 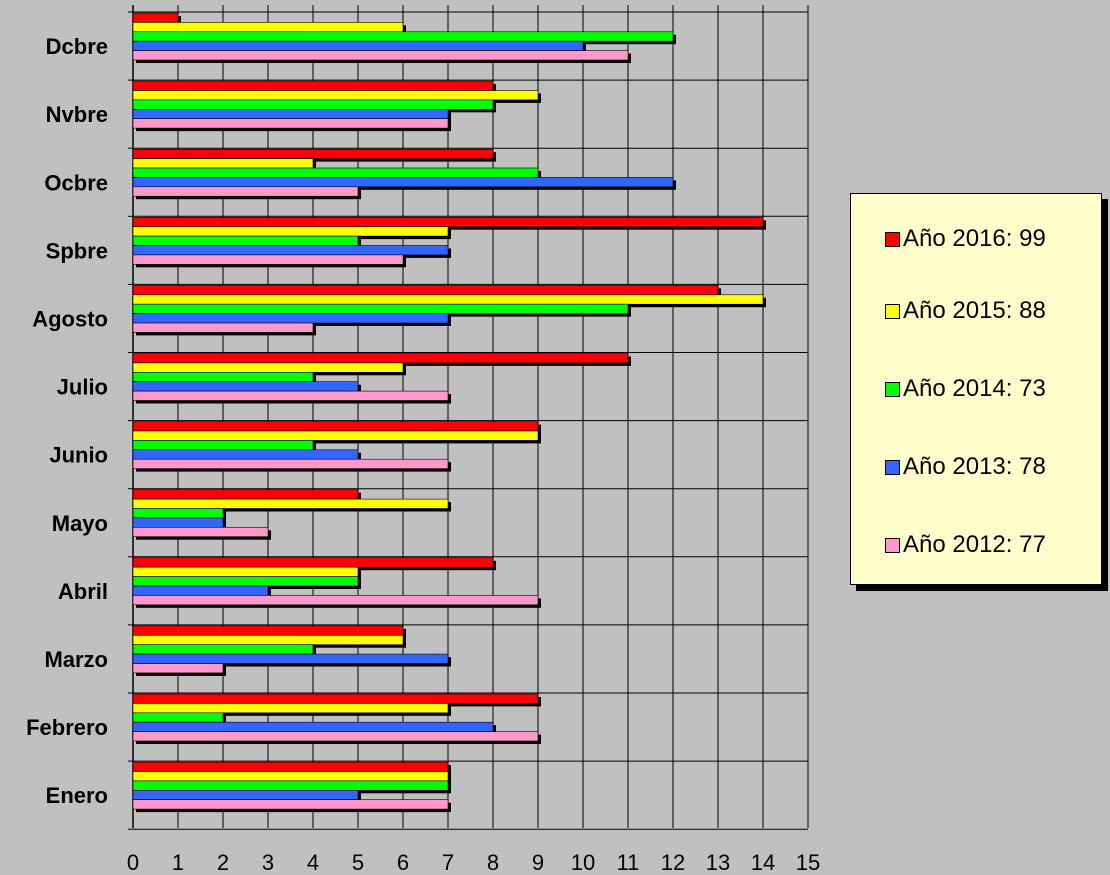 I want to click on legend-label-2016: Año 2016: 99, so click(x=974, y=238).